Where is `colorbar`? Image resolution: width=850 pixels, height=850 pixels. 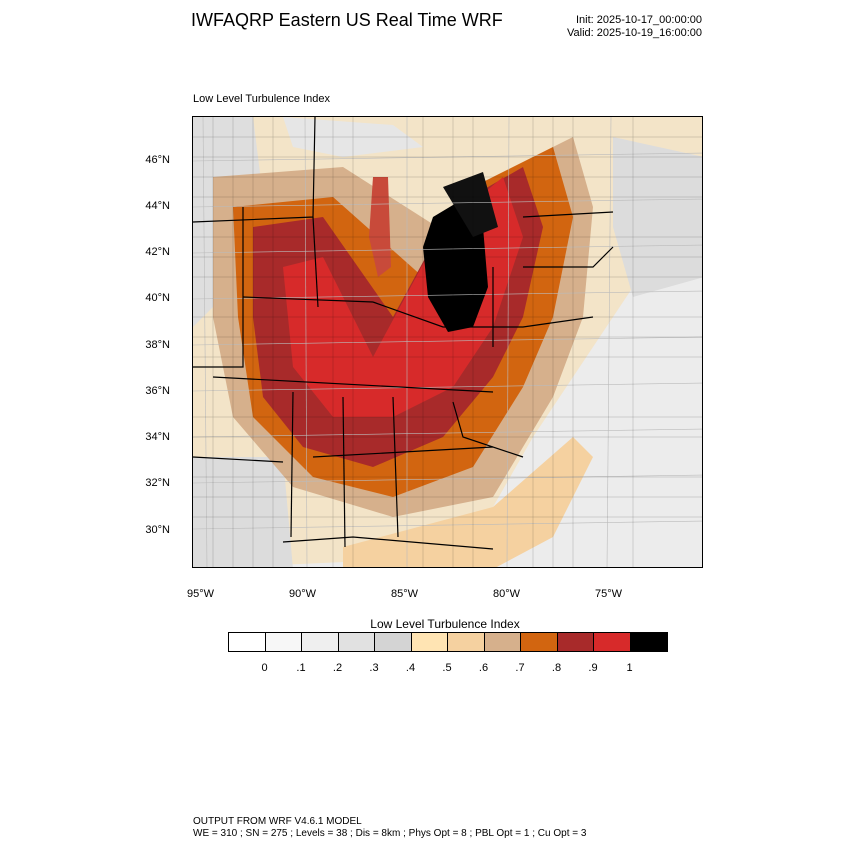 colorbar is located at coordinates (448, 642).